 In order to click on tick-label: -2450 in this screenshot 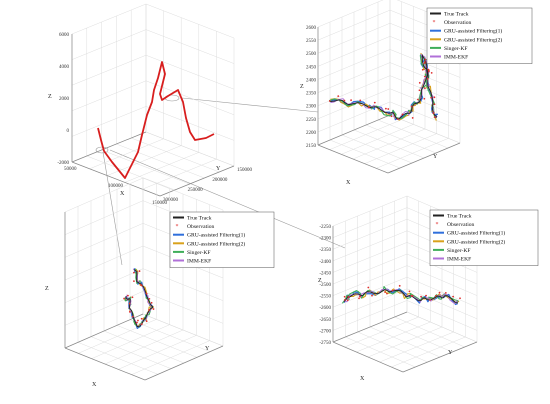, I will do `click(325, 273)`.